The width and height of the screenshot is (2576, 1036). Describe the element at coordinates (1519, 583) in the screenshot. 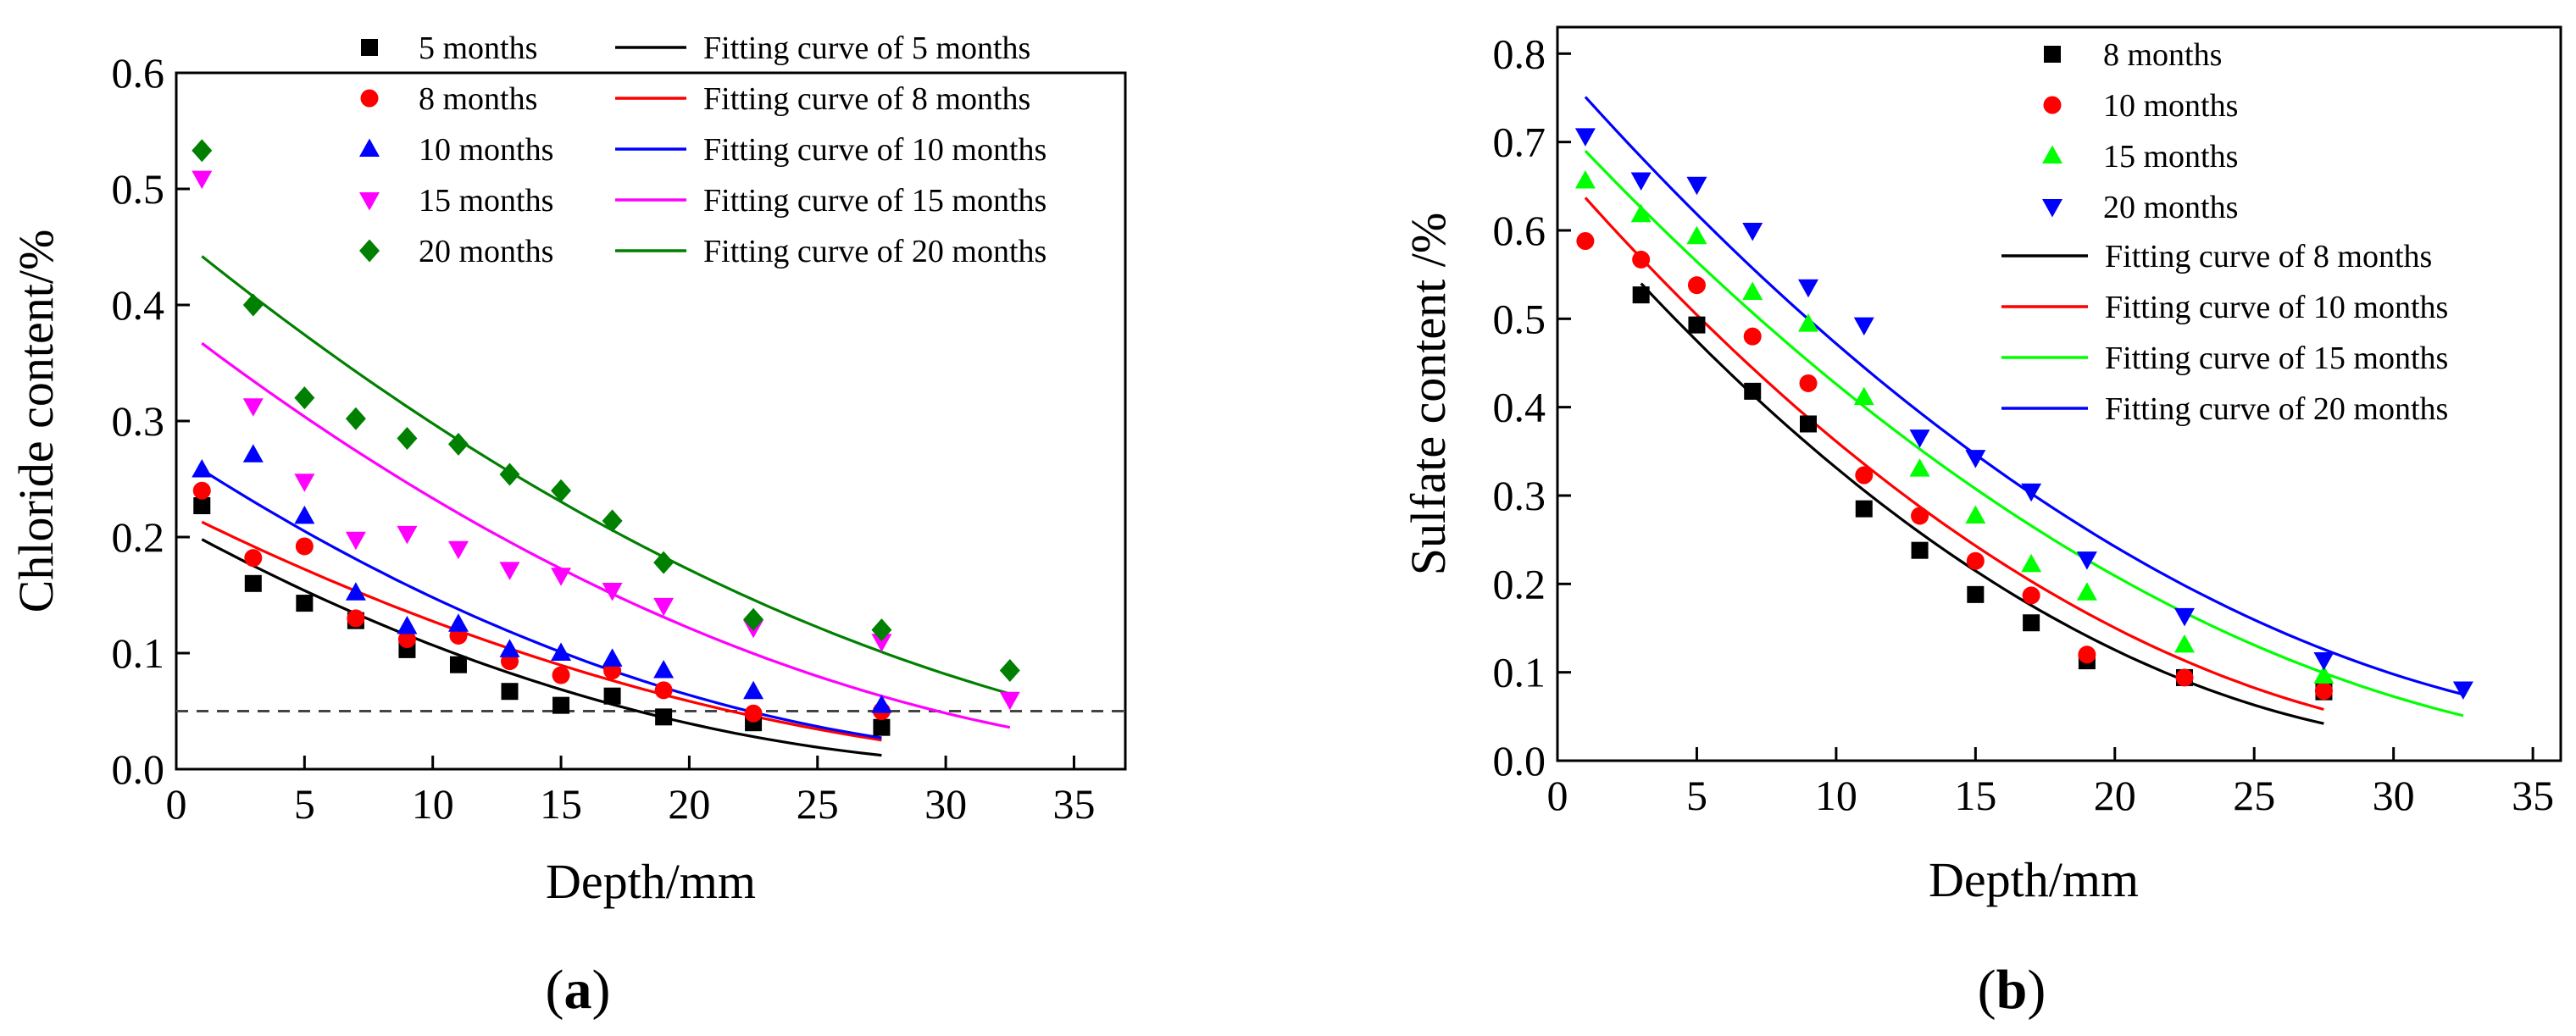

I see `y-tick-label: 0.2` at that location.